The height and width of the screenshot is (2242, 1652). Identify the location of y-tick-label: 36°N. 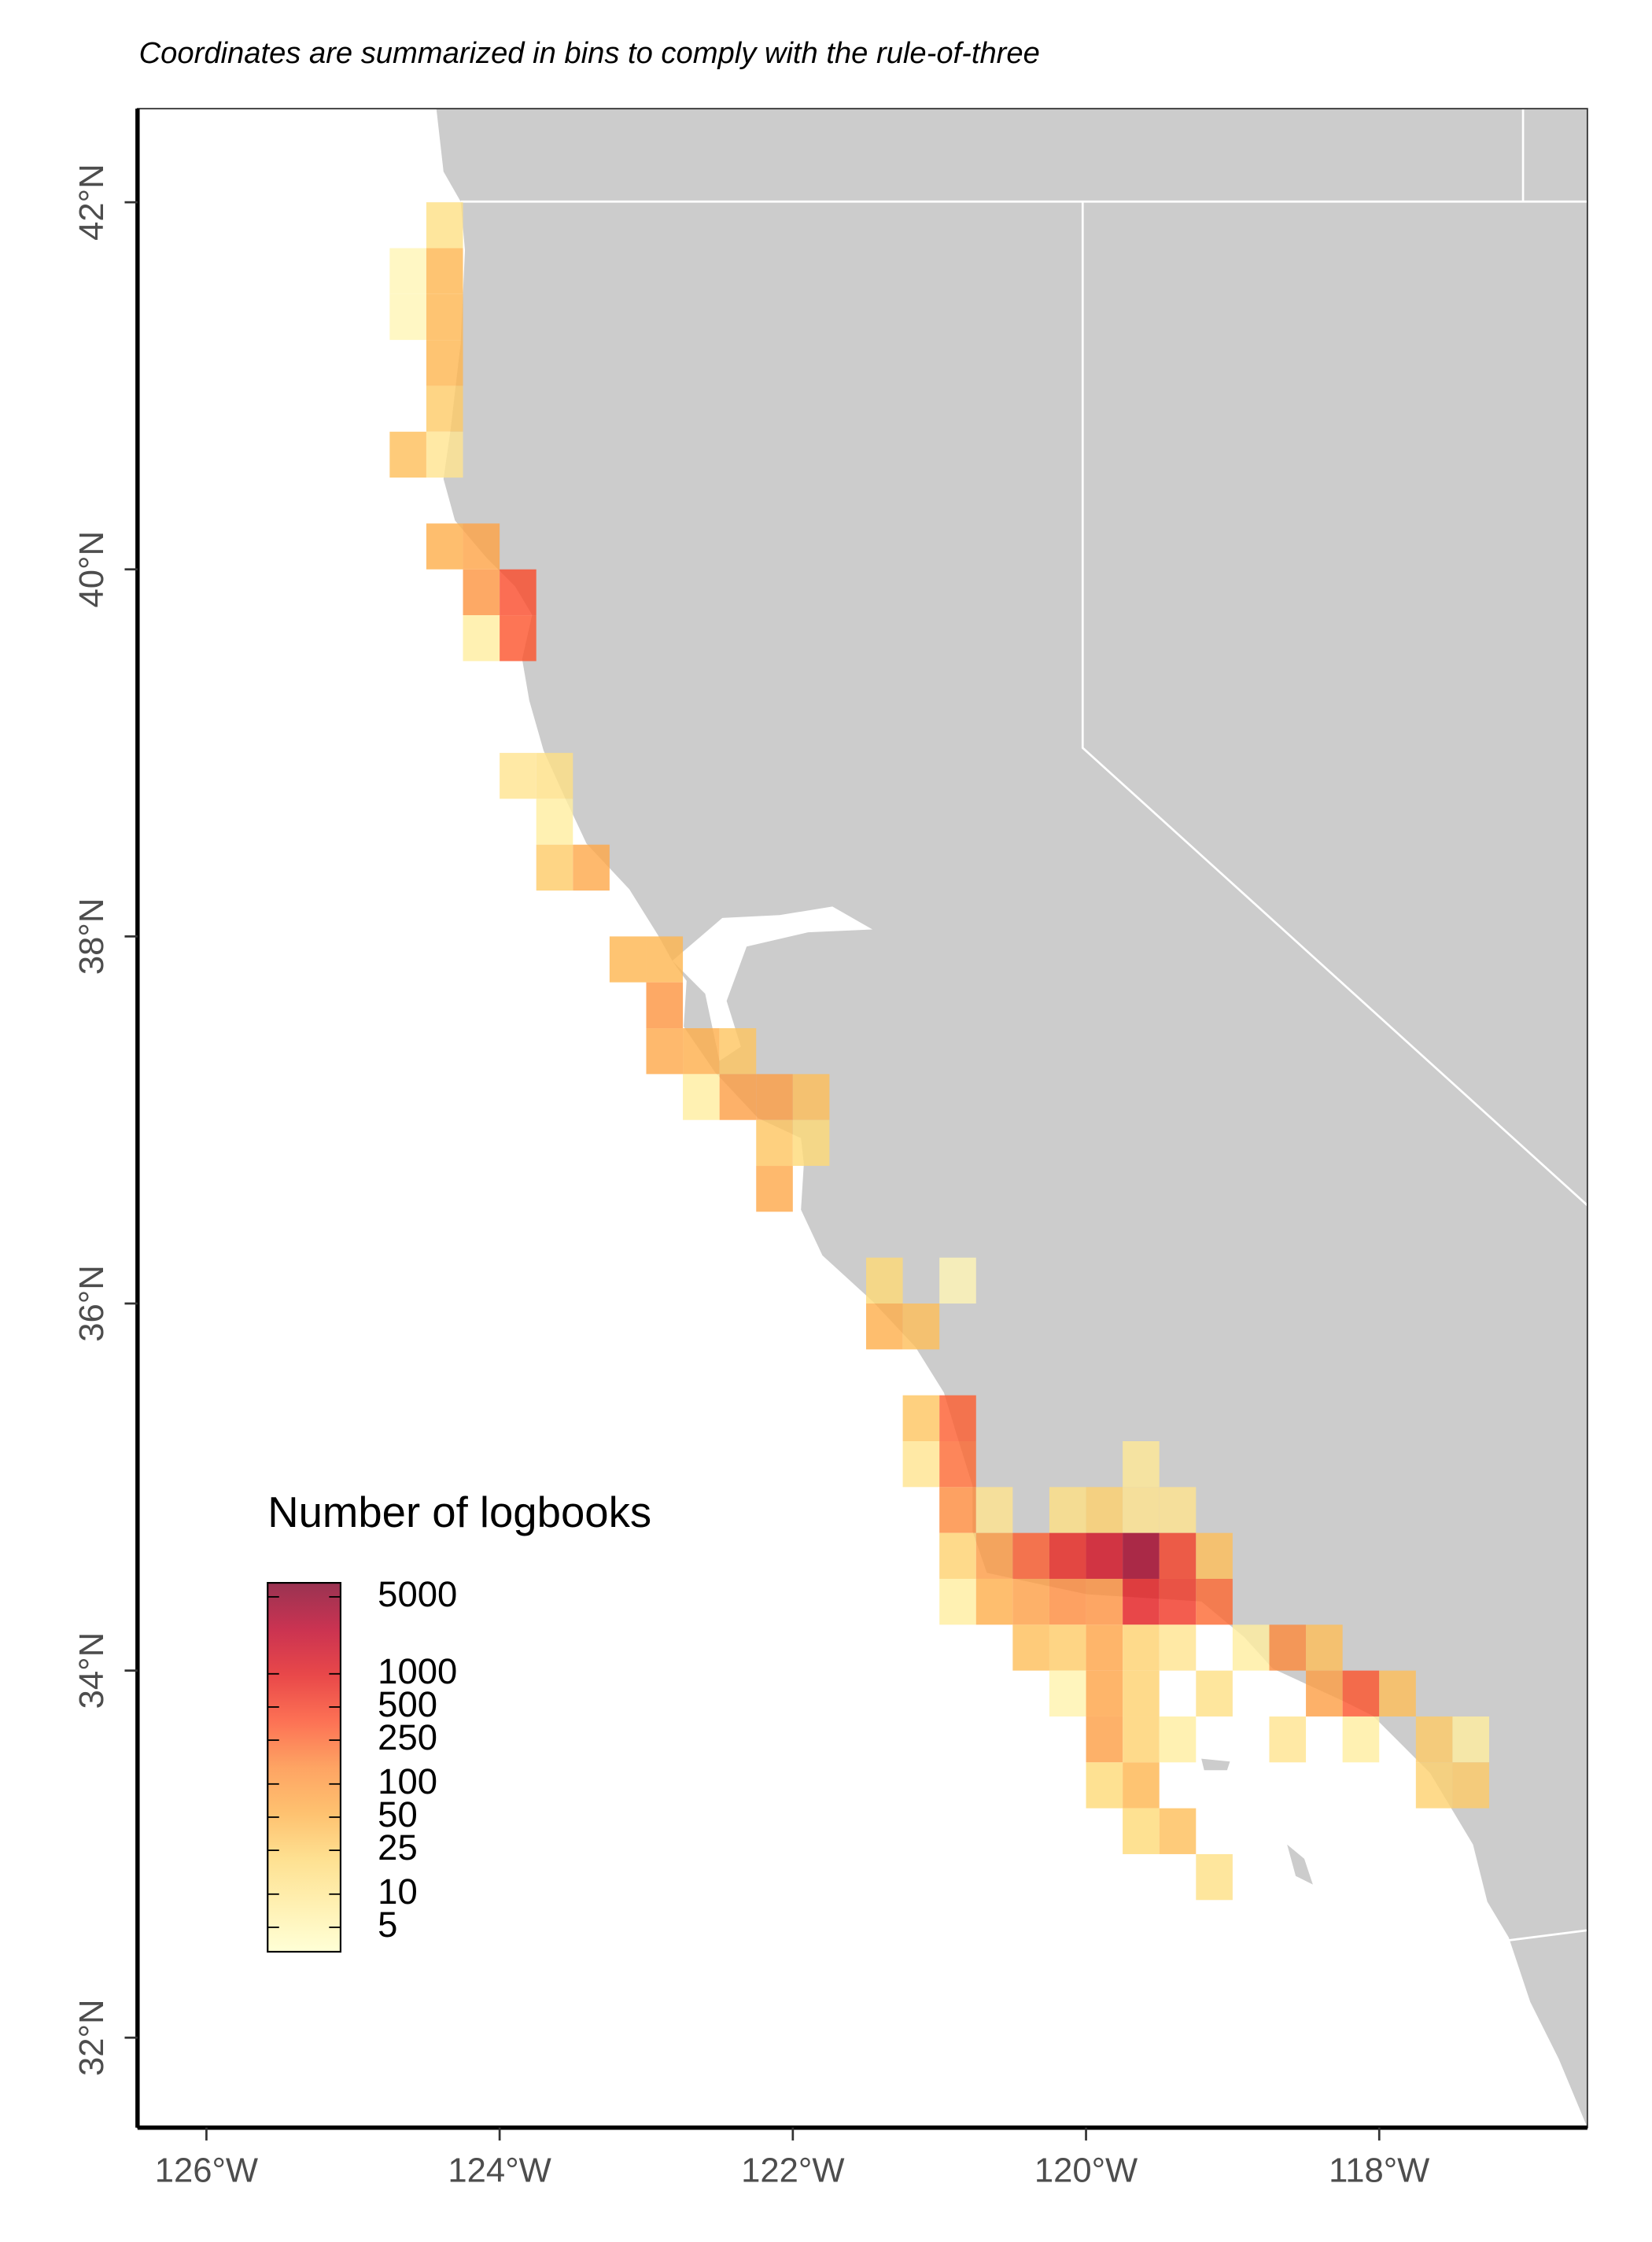
(92, 1303).